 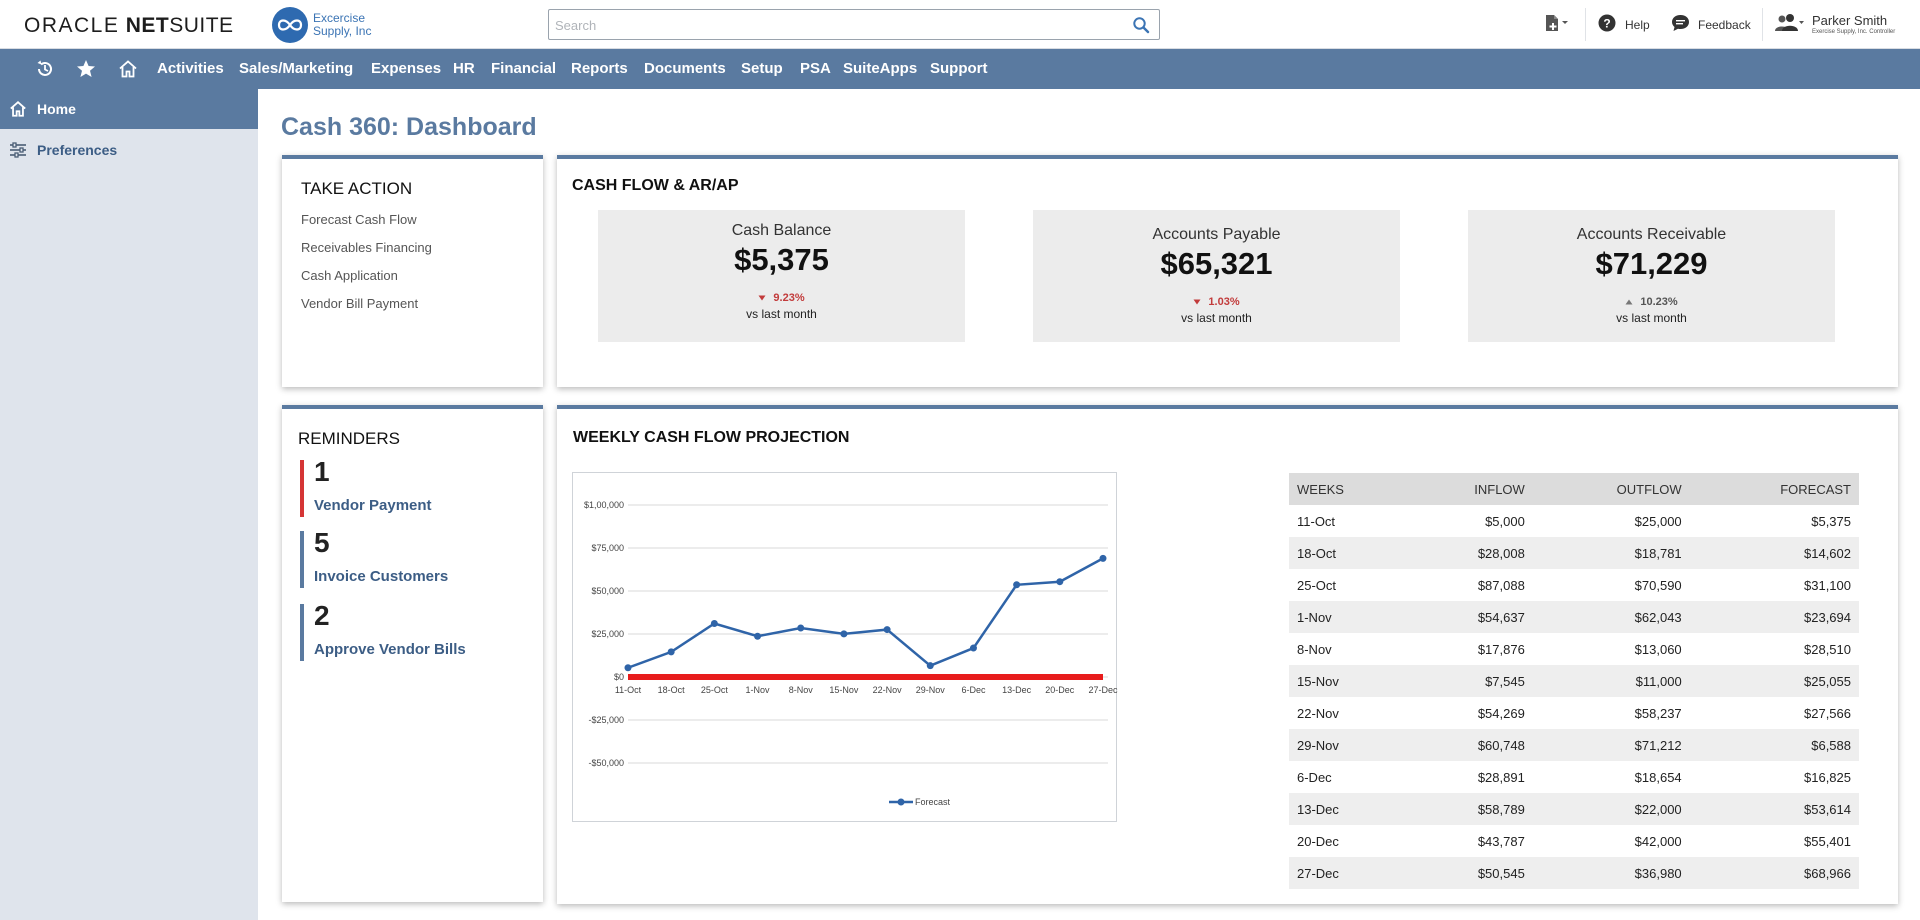 I want to click on nav-documents: Documents, so click(x=685, y=68).